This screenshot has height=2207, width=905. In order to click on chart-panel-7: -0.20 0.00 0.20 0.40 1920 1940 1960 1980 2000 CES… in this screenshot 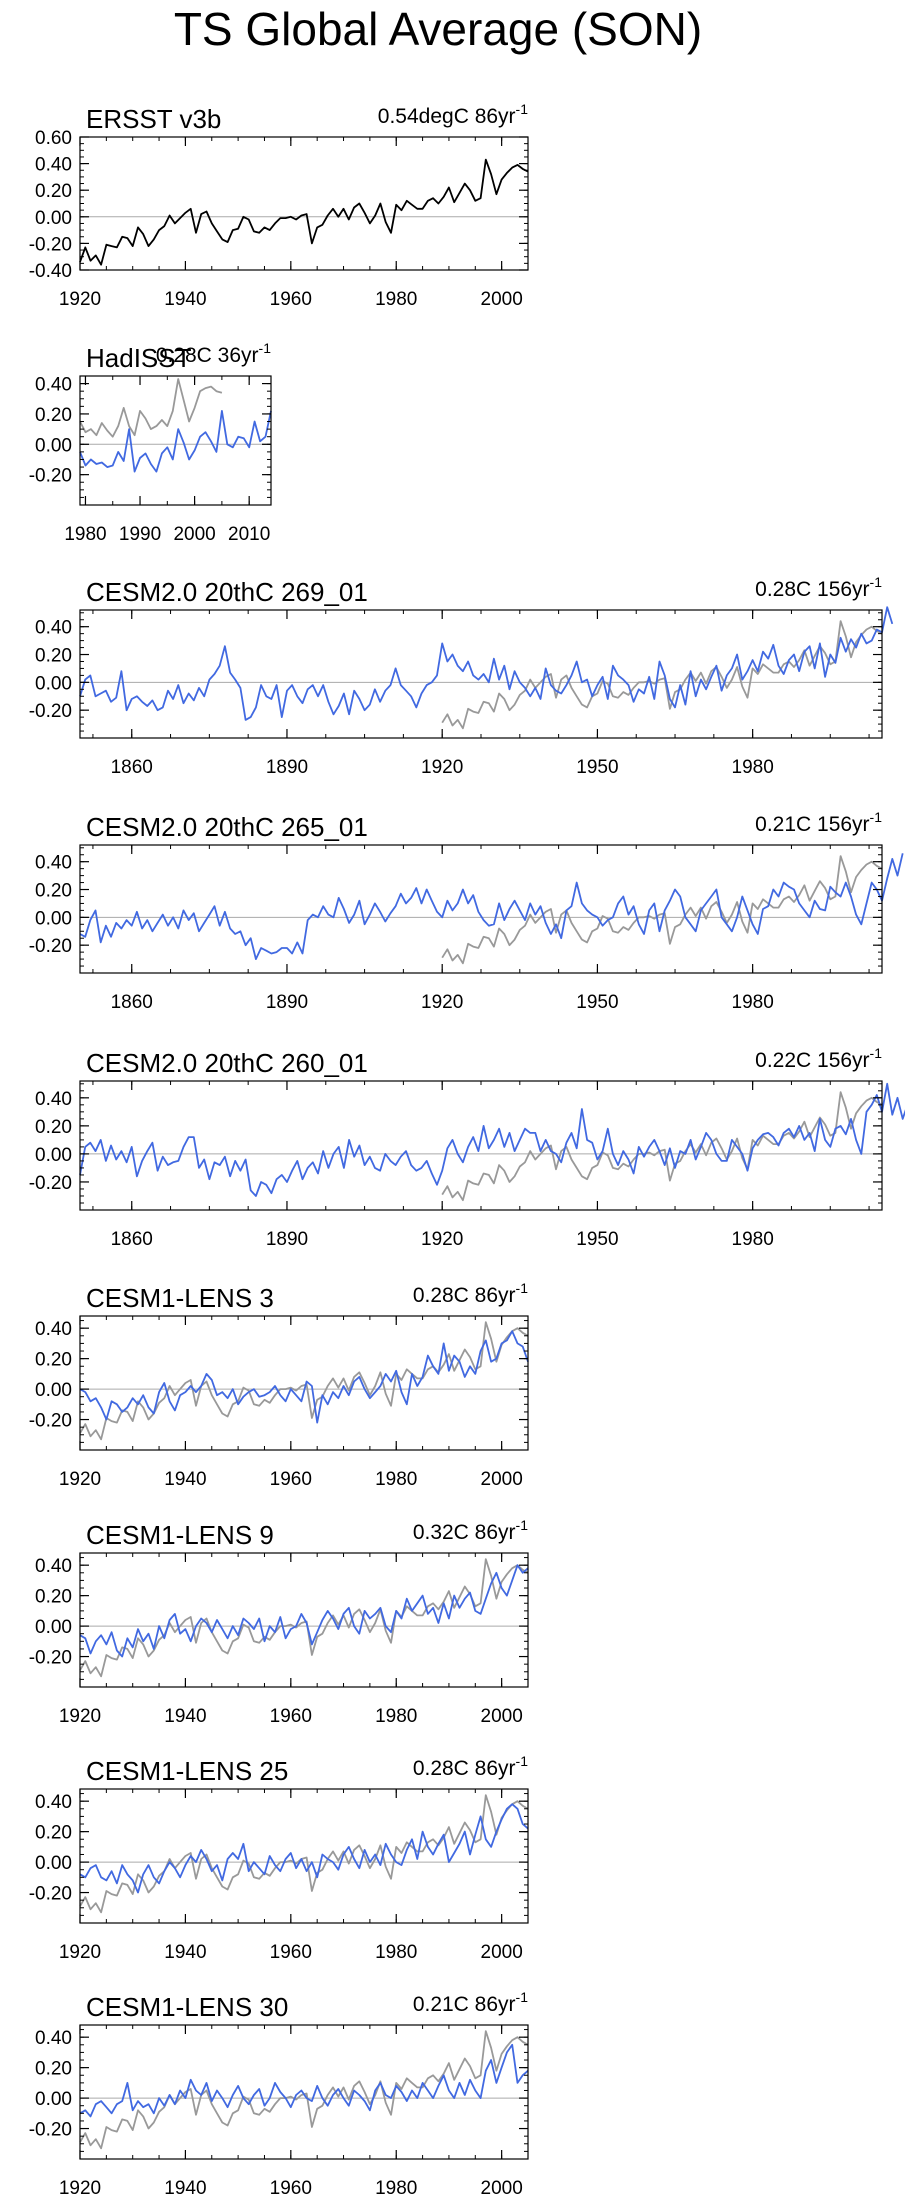, I will do `click(279, 1622)`.